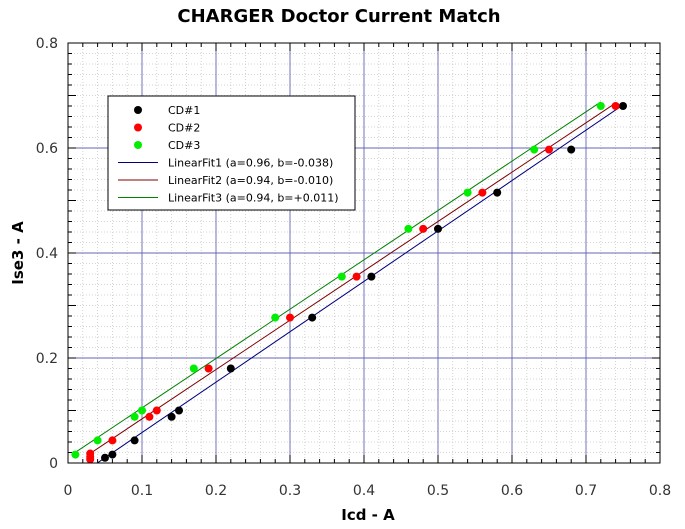 Image resolution: width=685 pixels, height=529 pixels. I want to click on y-tick-label: 0.4, so click(47, 254).